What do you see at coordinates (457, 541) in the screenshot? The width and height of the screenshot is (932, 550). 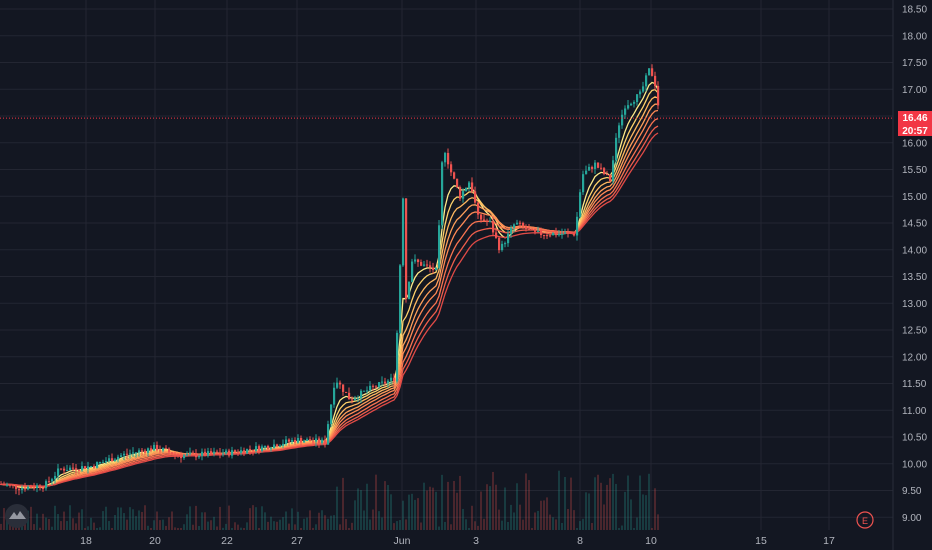 I see `time-axis: 18 20 22 27 Jun 3 8 10 15 17` at bounding box center [457, 541].